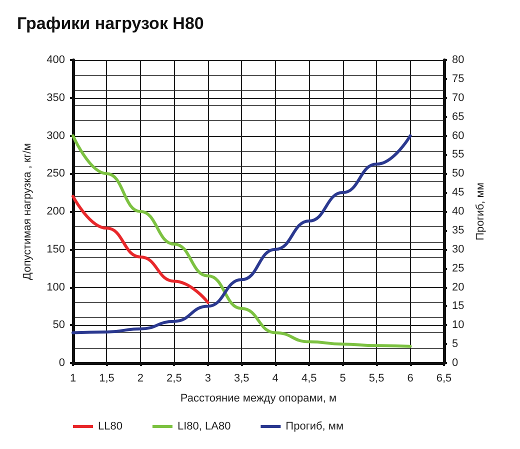  Describe the element at coordinates (458, 174) in the screenshot. I see `y2-tick-label: 50` at that location.